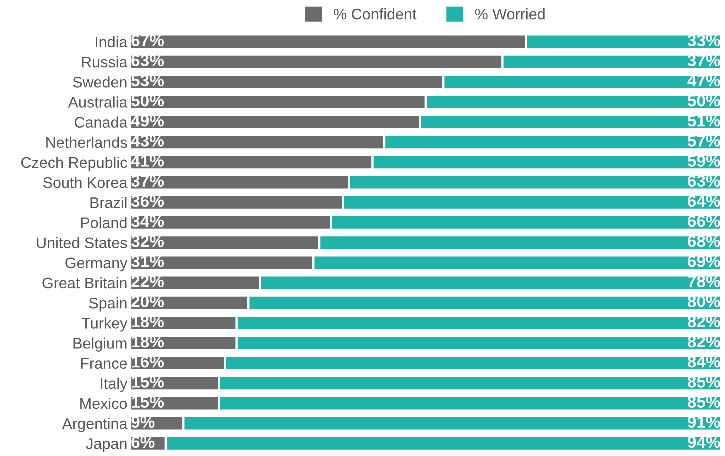 The height and width of the screenshot is (456, 725). Describe the element at coordinates (95, 425) in the screenshot. I see `y-tick-label: Argentina` at that location.